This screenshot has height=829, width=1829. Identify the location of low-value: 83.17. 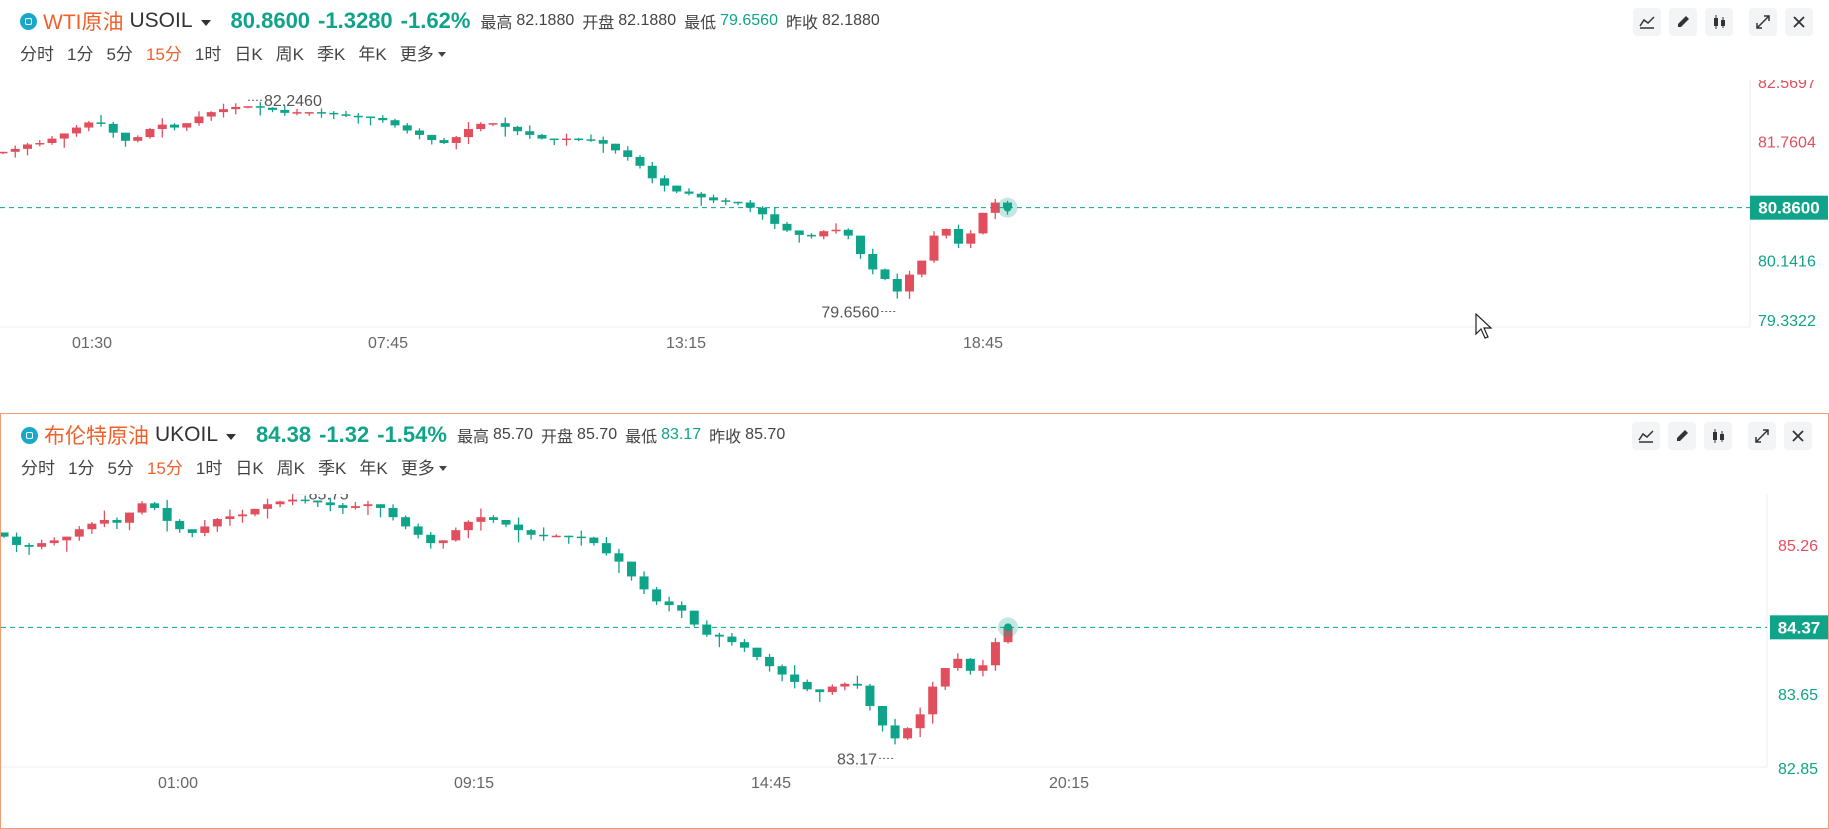
(681, 434).